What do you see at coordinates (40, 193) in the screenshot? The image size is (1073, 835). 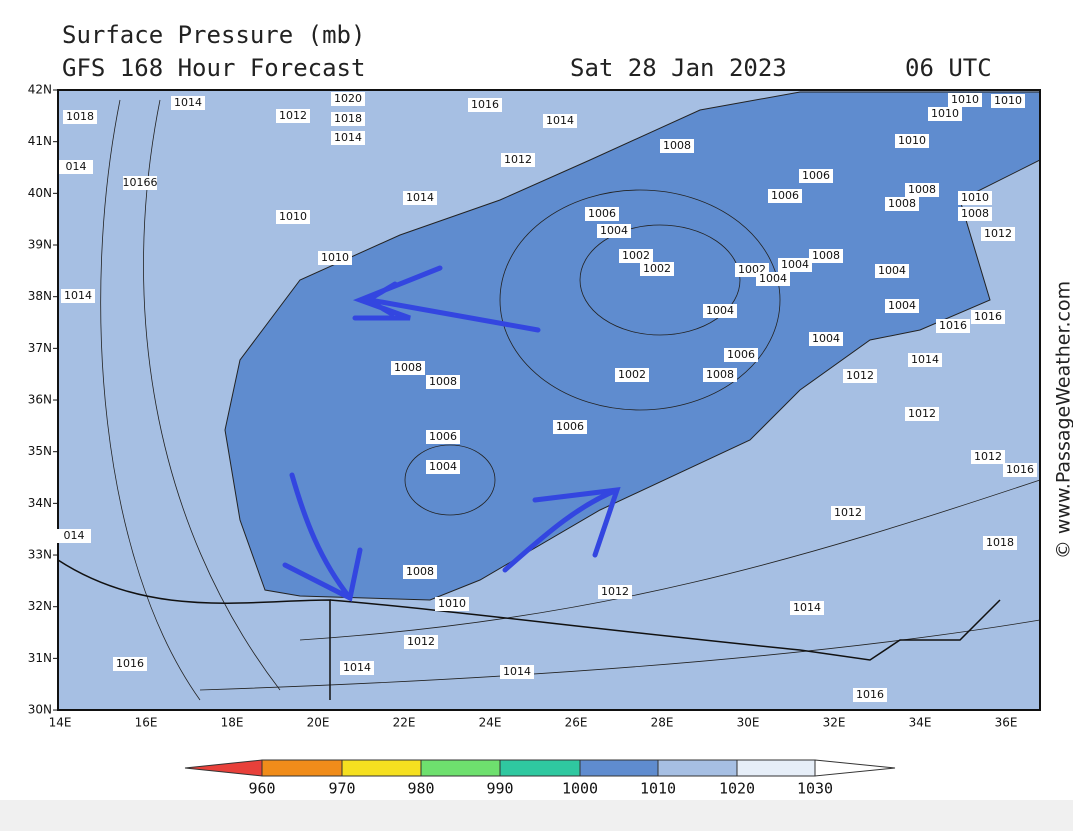 I see `lat-label: 40N` at bounding box center [40, 193].